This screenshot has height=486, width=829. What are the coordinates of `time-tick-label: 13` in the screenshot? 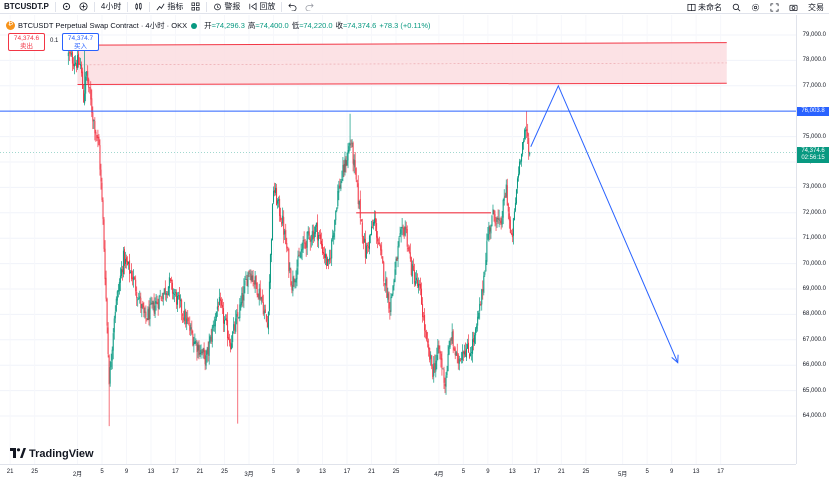 It's located at (322, 472).